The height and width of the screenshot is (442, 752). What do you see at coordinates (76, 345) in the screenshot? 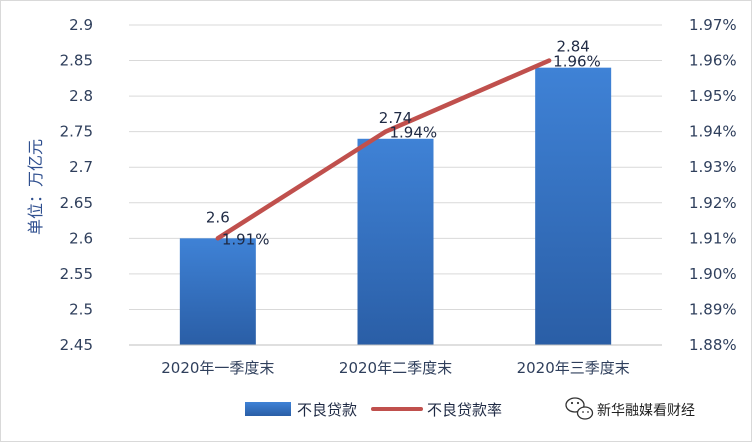
I see `y-left-tick-label: 2.45` at bounding box center [76, 345].